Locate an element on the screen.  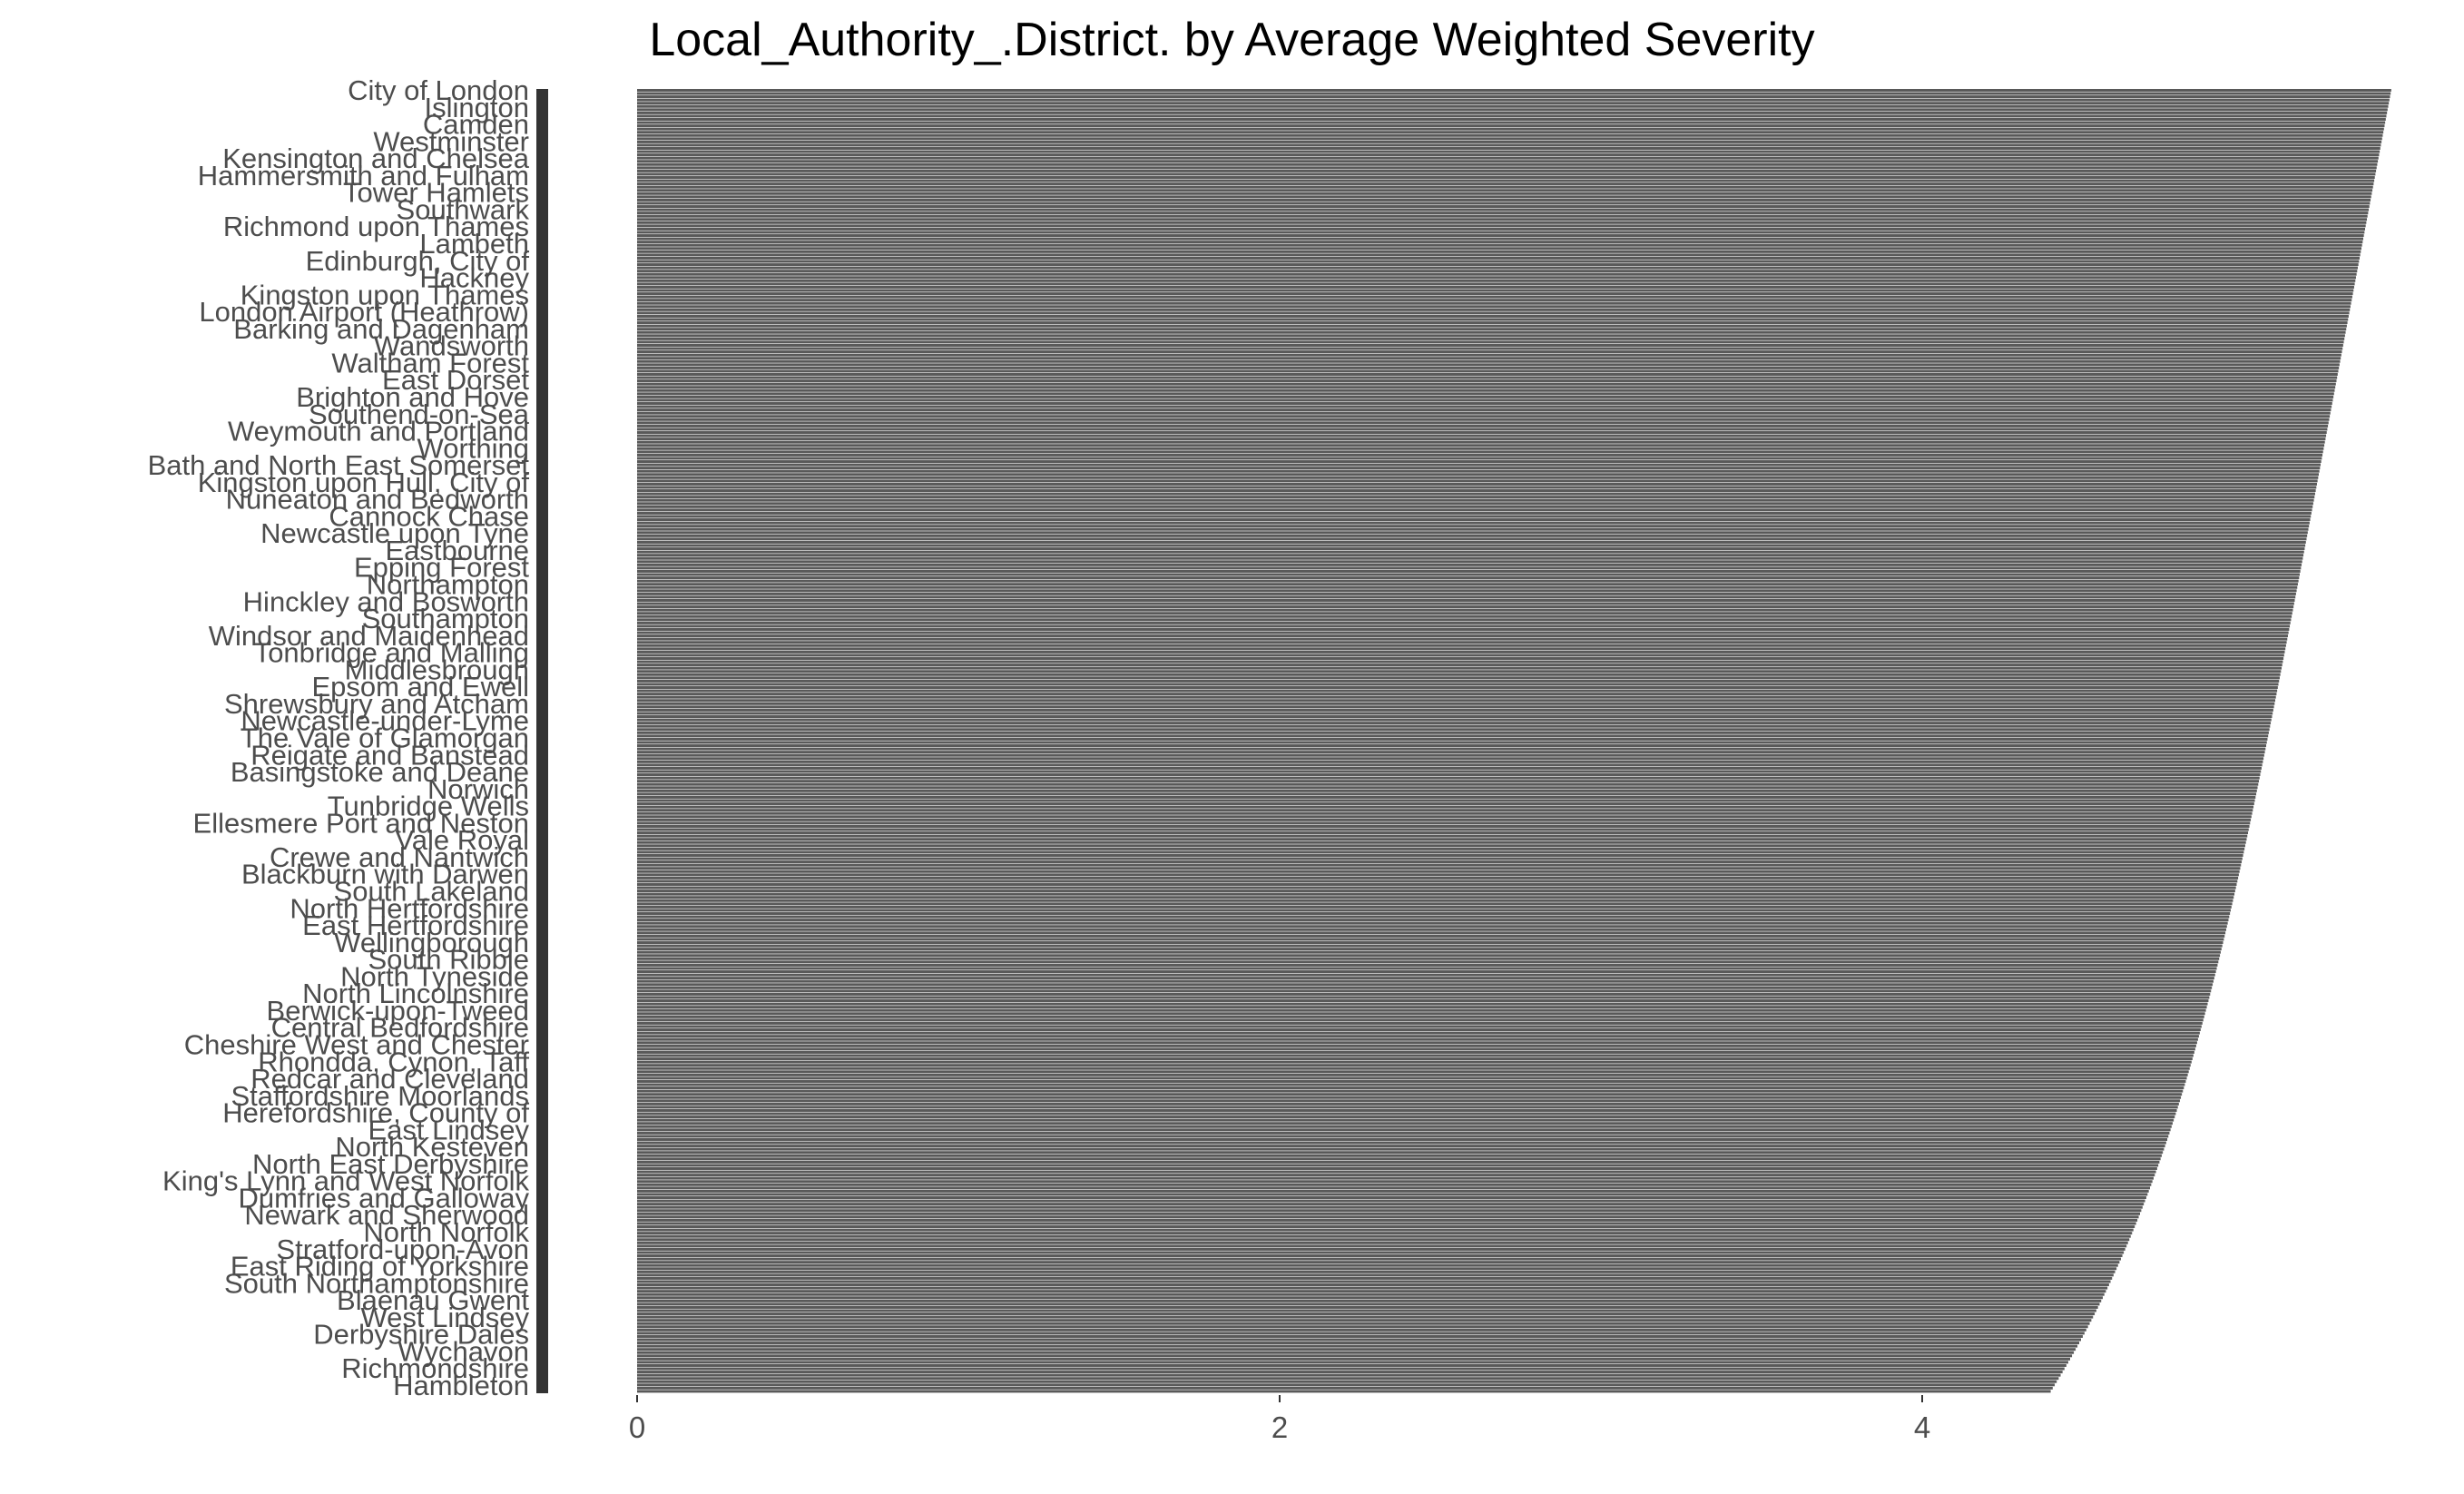
category-label: Newark and Sherwood is located at coordinates (386, 1215).